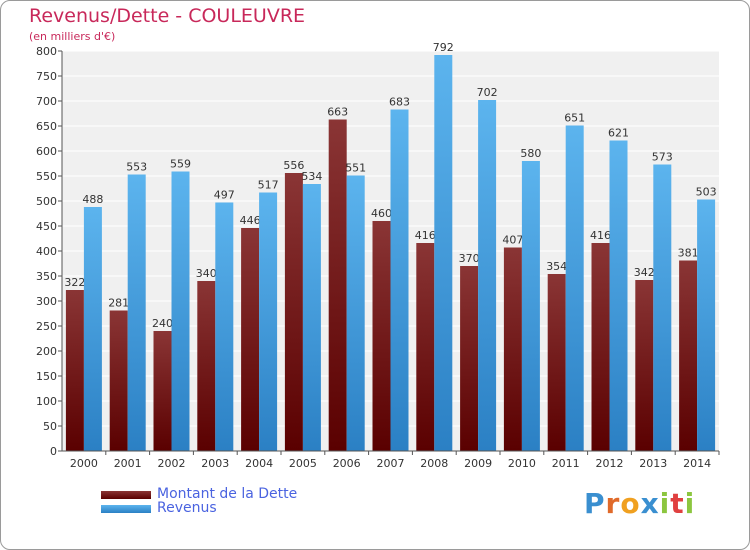  What do you see at coordinates (347, 463) in the screenshot?
I see `x-tick-label: 2006` at bounding box center [347, 463].